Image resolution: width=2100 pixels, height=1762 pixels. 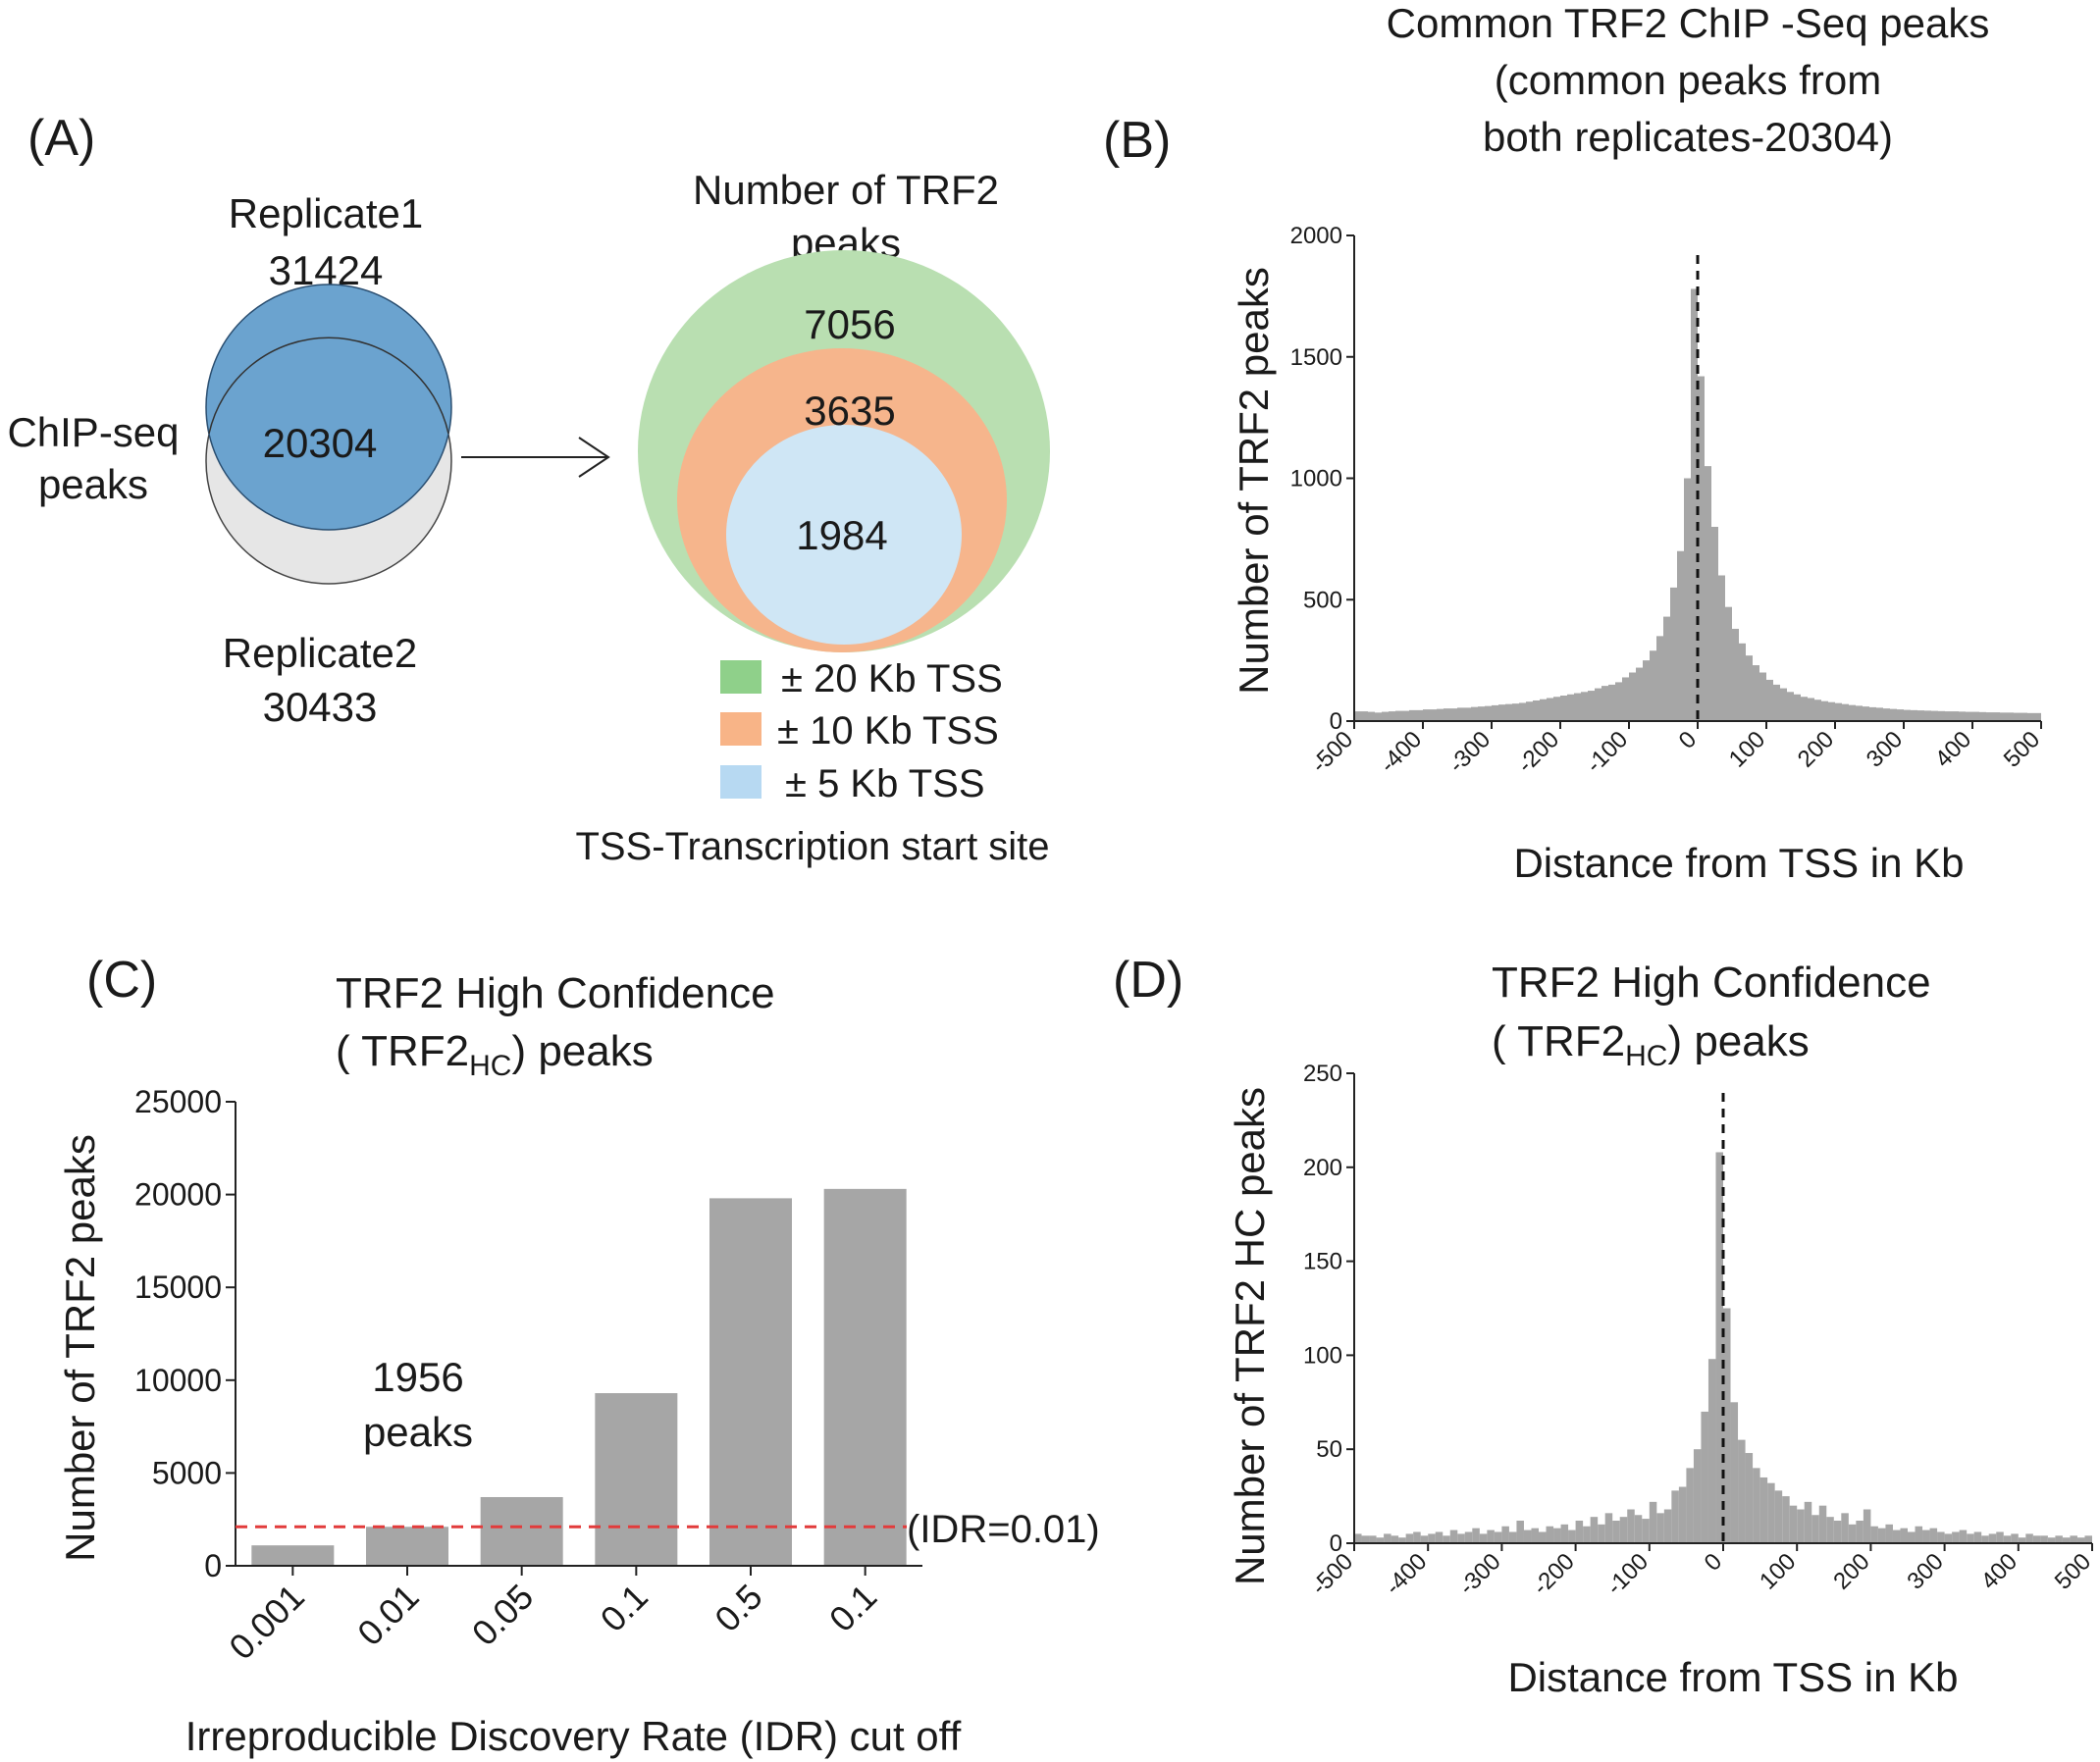 I want to click on nested-title-line1: Number of TRF2, so click(x=846, y=190).